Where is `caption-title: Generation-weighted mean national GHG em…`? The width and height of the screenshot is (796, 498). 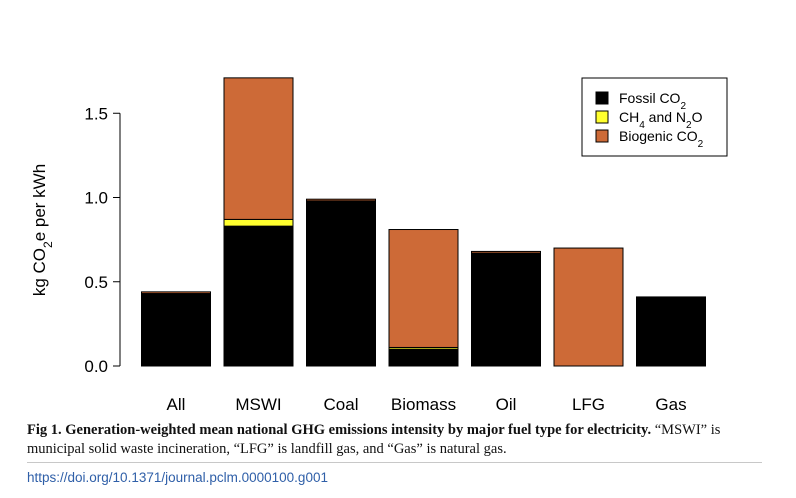 caption-title: Generation-weighted mean national GHG em… is located at coordinates (358, 430).